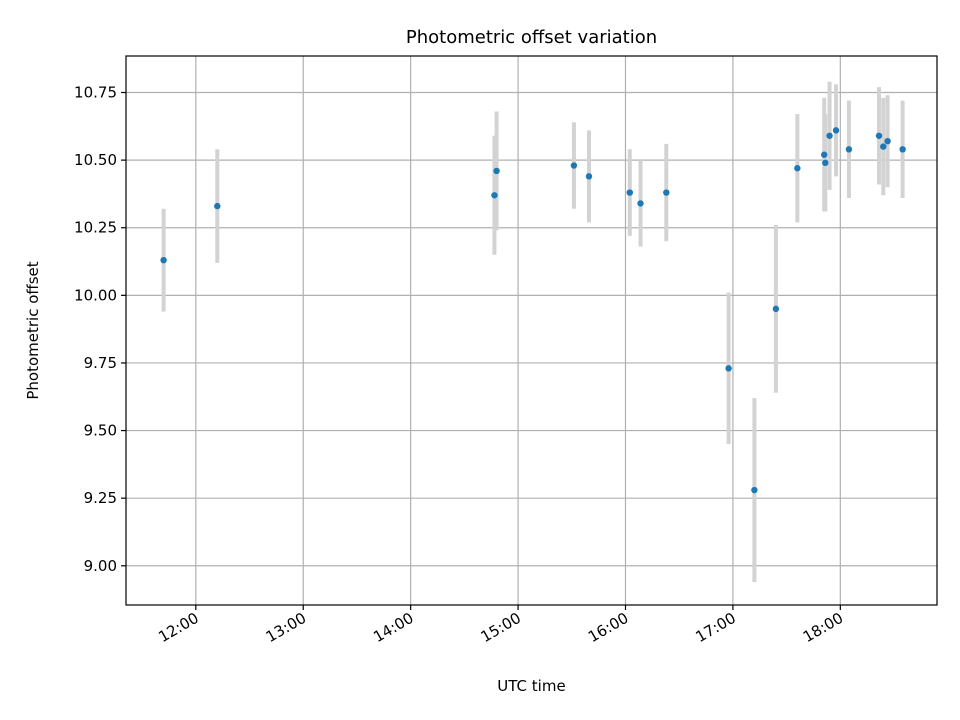 The height and width of the screenshot is (720, 960). What do you see at coordinates (715, 627) in the screenshot?
I see `x-tick-label: 17:00` at bounding box center [715, 627].